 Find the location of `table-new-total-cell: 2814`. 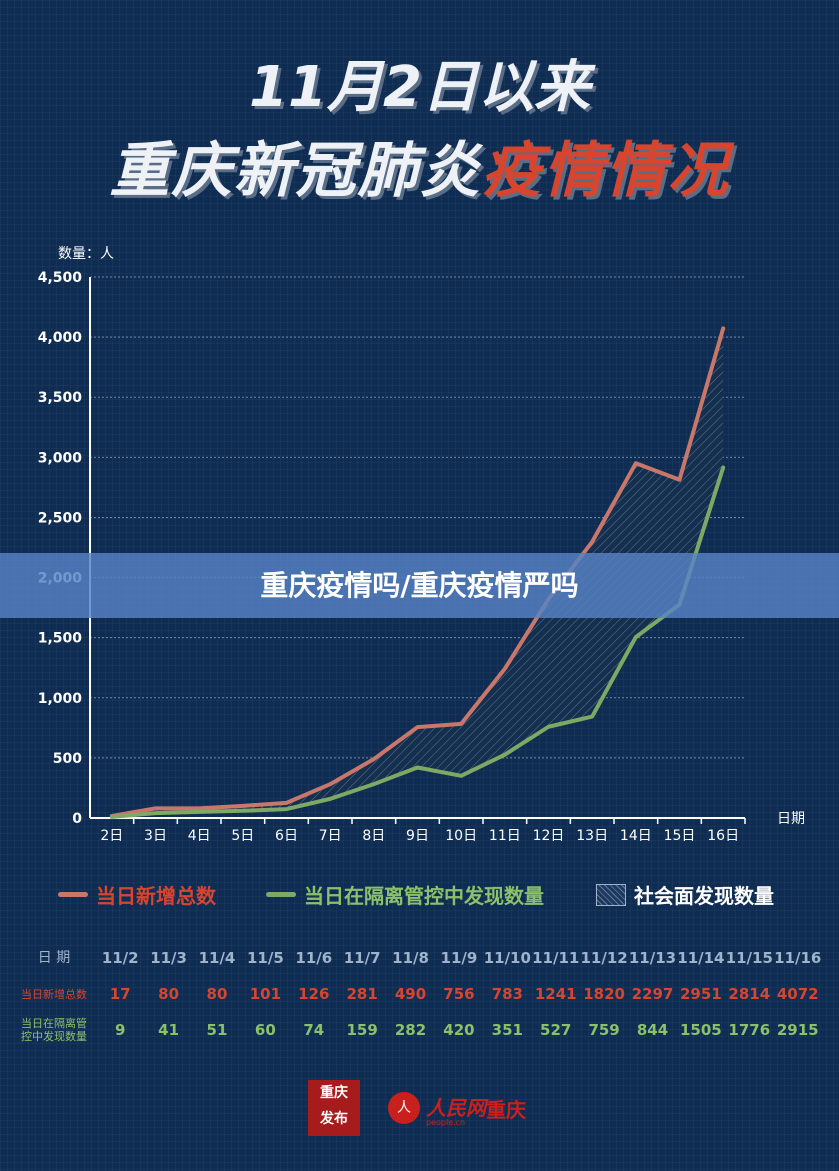

table-new-total-cell: 2814 is located at coordinates (749, 994).